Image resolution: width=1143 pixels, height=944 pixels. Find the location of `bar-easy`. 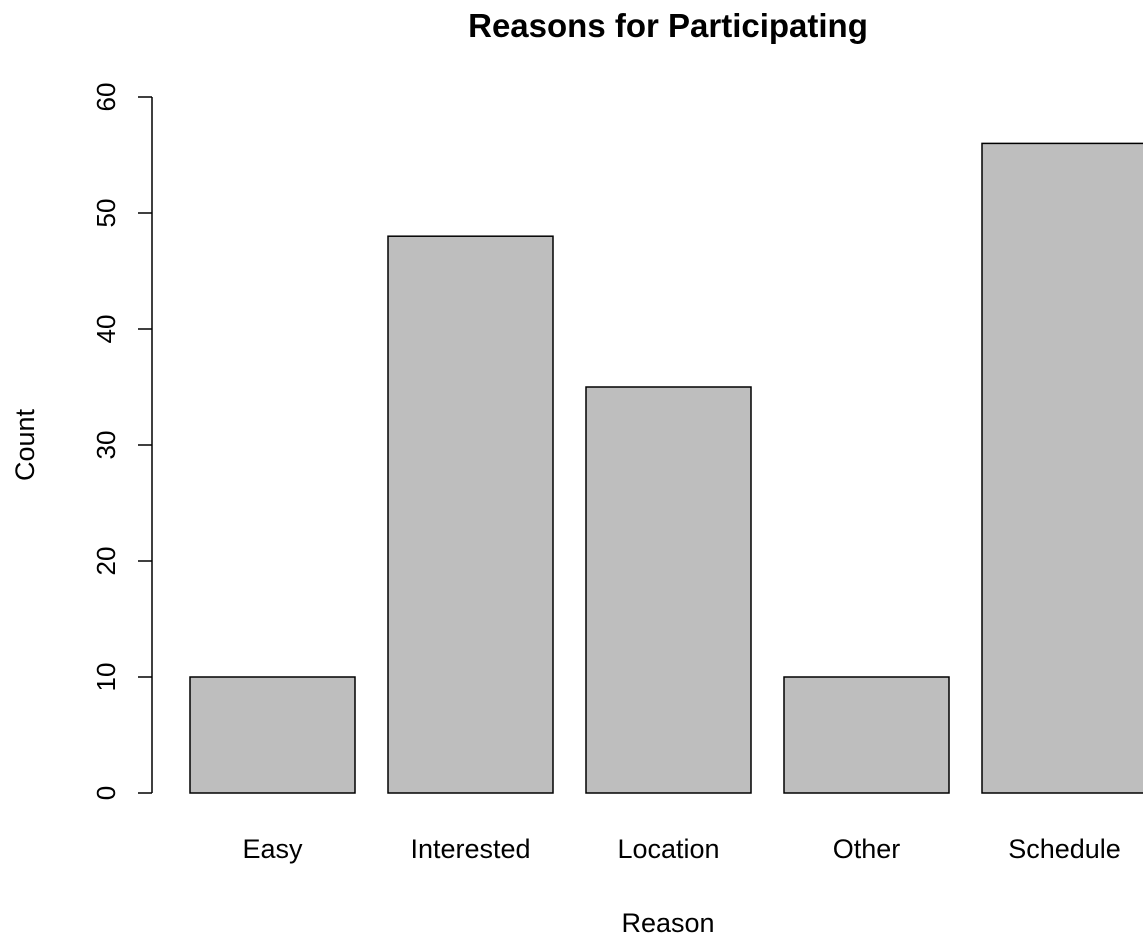

bar-easy is located at coordinates (272, 735).